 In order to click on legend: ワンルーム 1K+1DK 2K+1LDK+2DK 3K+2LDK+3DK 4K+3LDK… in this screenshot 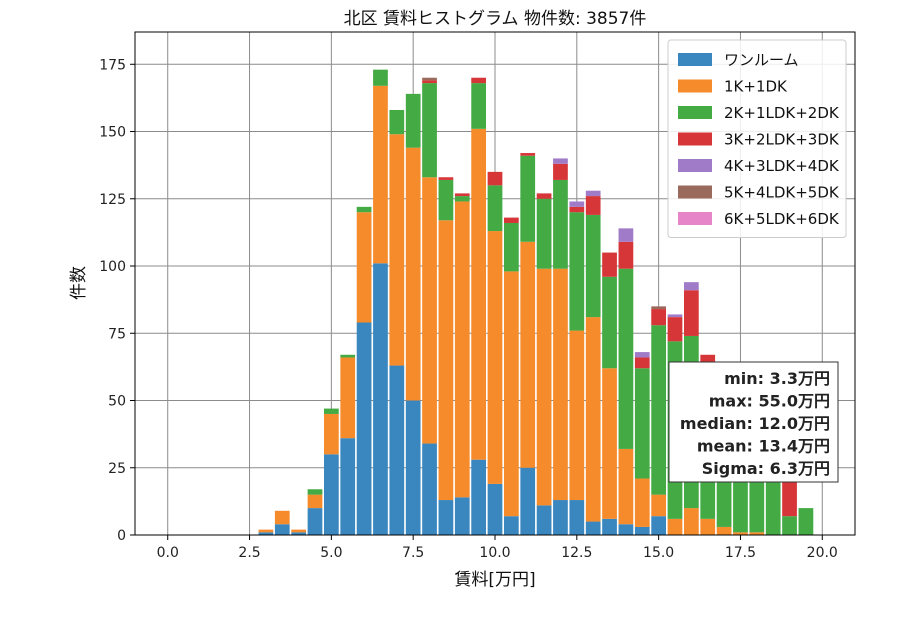, I will do `click(757, 138)`.